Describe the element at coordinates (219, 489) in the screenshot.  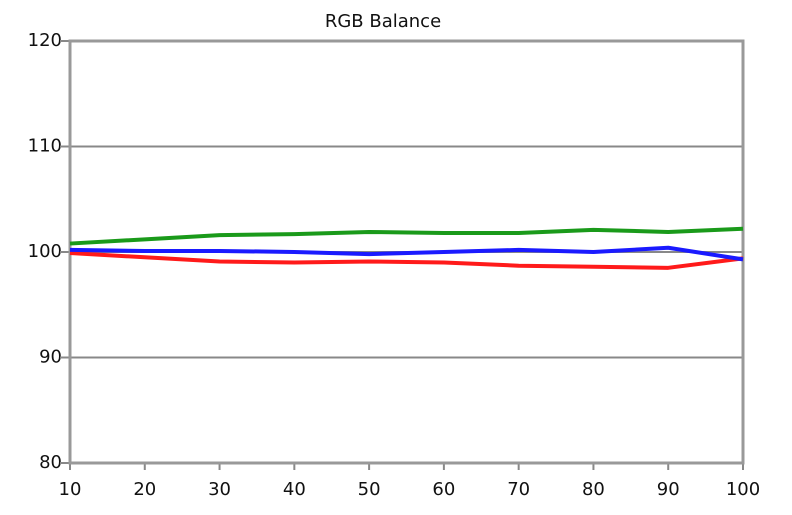
I see `x-tick-label: 30` at that location.